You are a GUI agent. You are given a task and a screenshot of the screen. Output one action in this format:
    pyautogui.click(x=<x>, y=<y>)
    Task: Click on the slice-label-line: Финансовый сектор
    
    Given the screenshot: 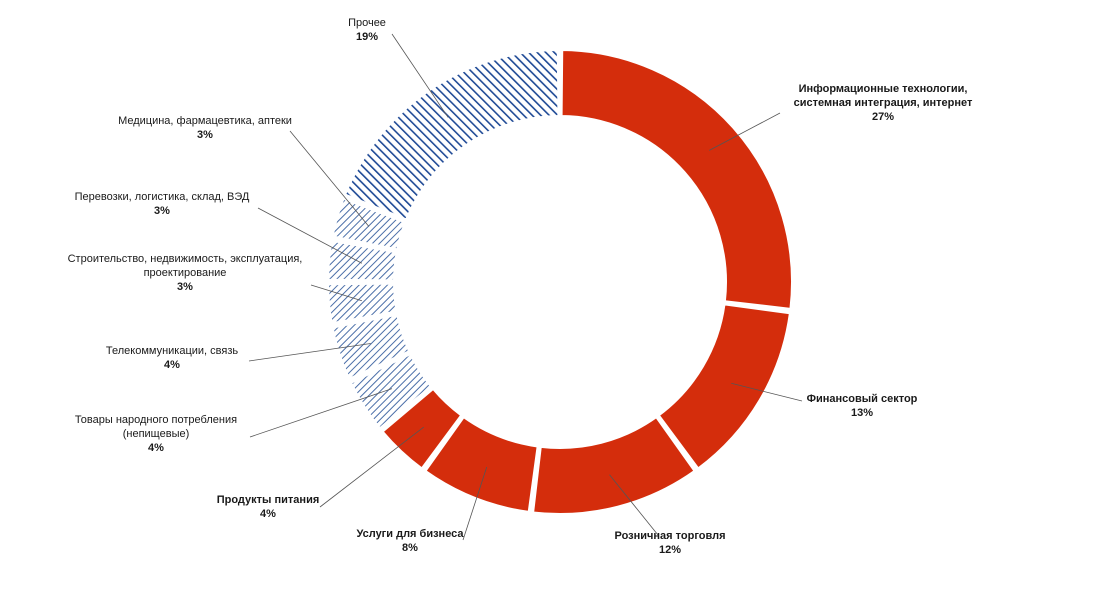 What is the action you would take?
    pyautogui.click(x=862, y=399)
    